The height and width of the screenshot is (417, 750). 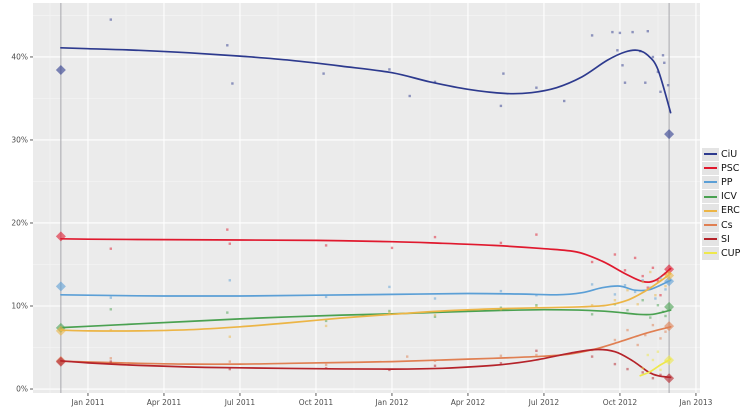 I want to click on x-tick-label: Jan 2013, so click(x=695, y=402).